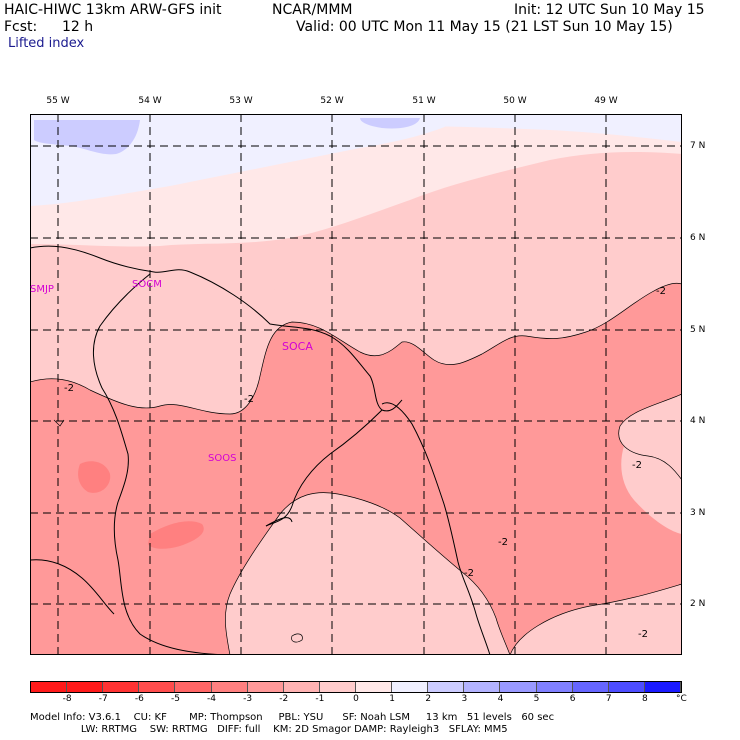 The height and width of the screenshot is (740, 740). I want to click on station-label: SOCA, so click(297, 346).